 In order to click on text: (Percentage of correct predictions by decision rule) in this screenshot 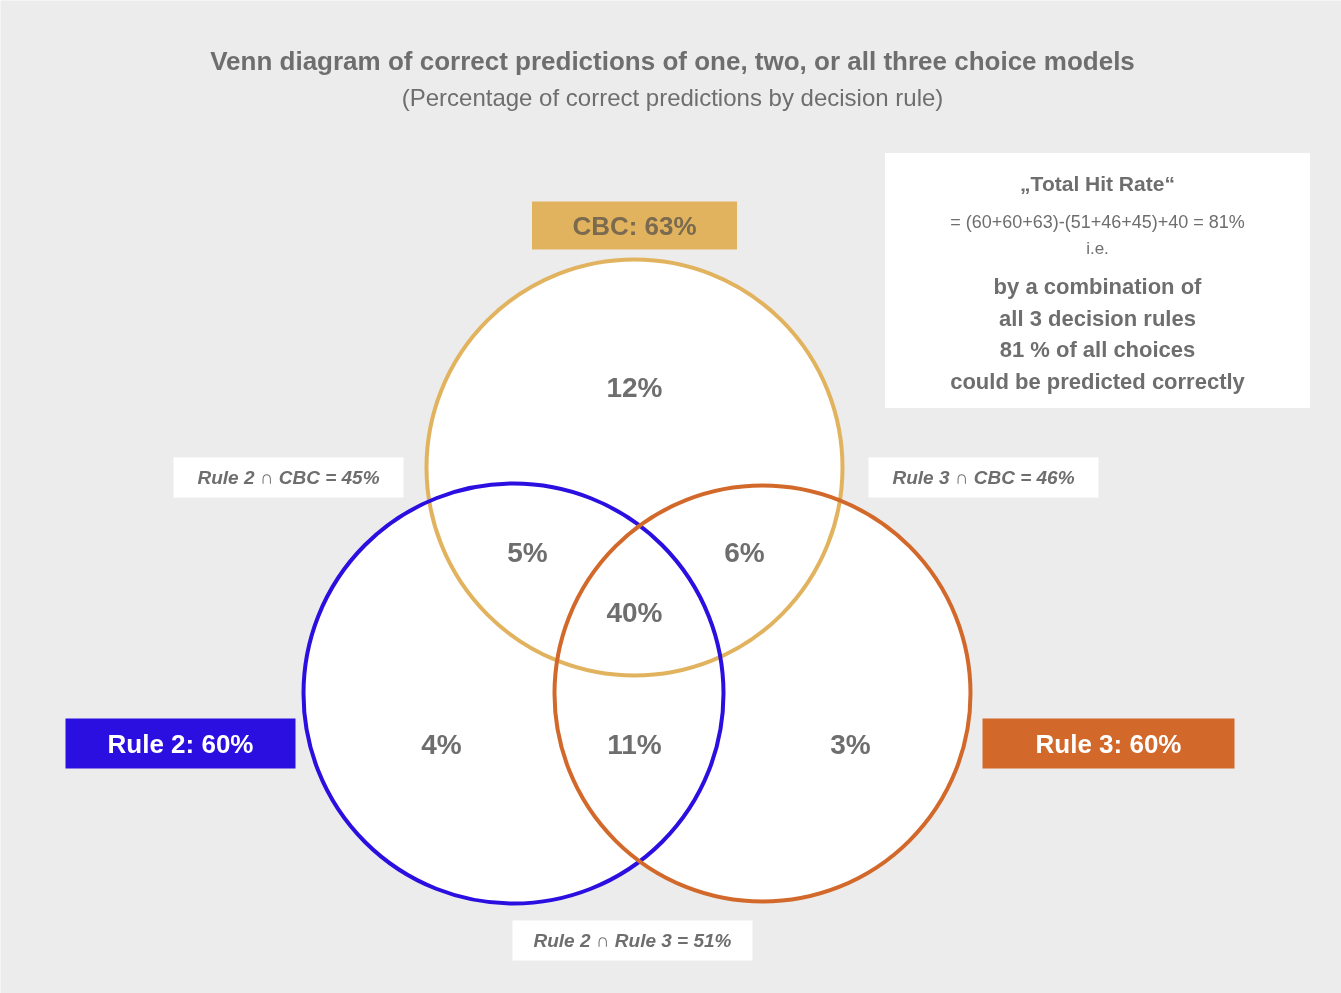, I will do `click(672, 97)`.